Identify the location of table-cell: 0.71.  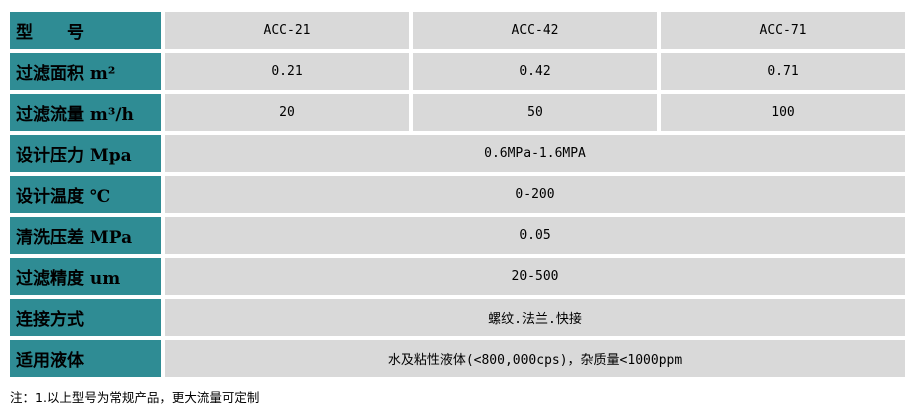
(783, 71).